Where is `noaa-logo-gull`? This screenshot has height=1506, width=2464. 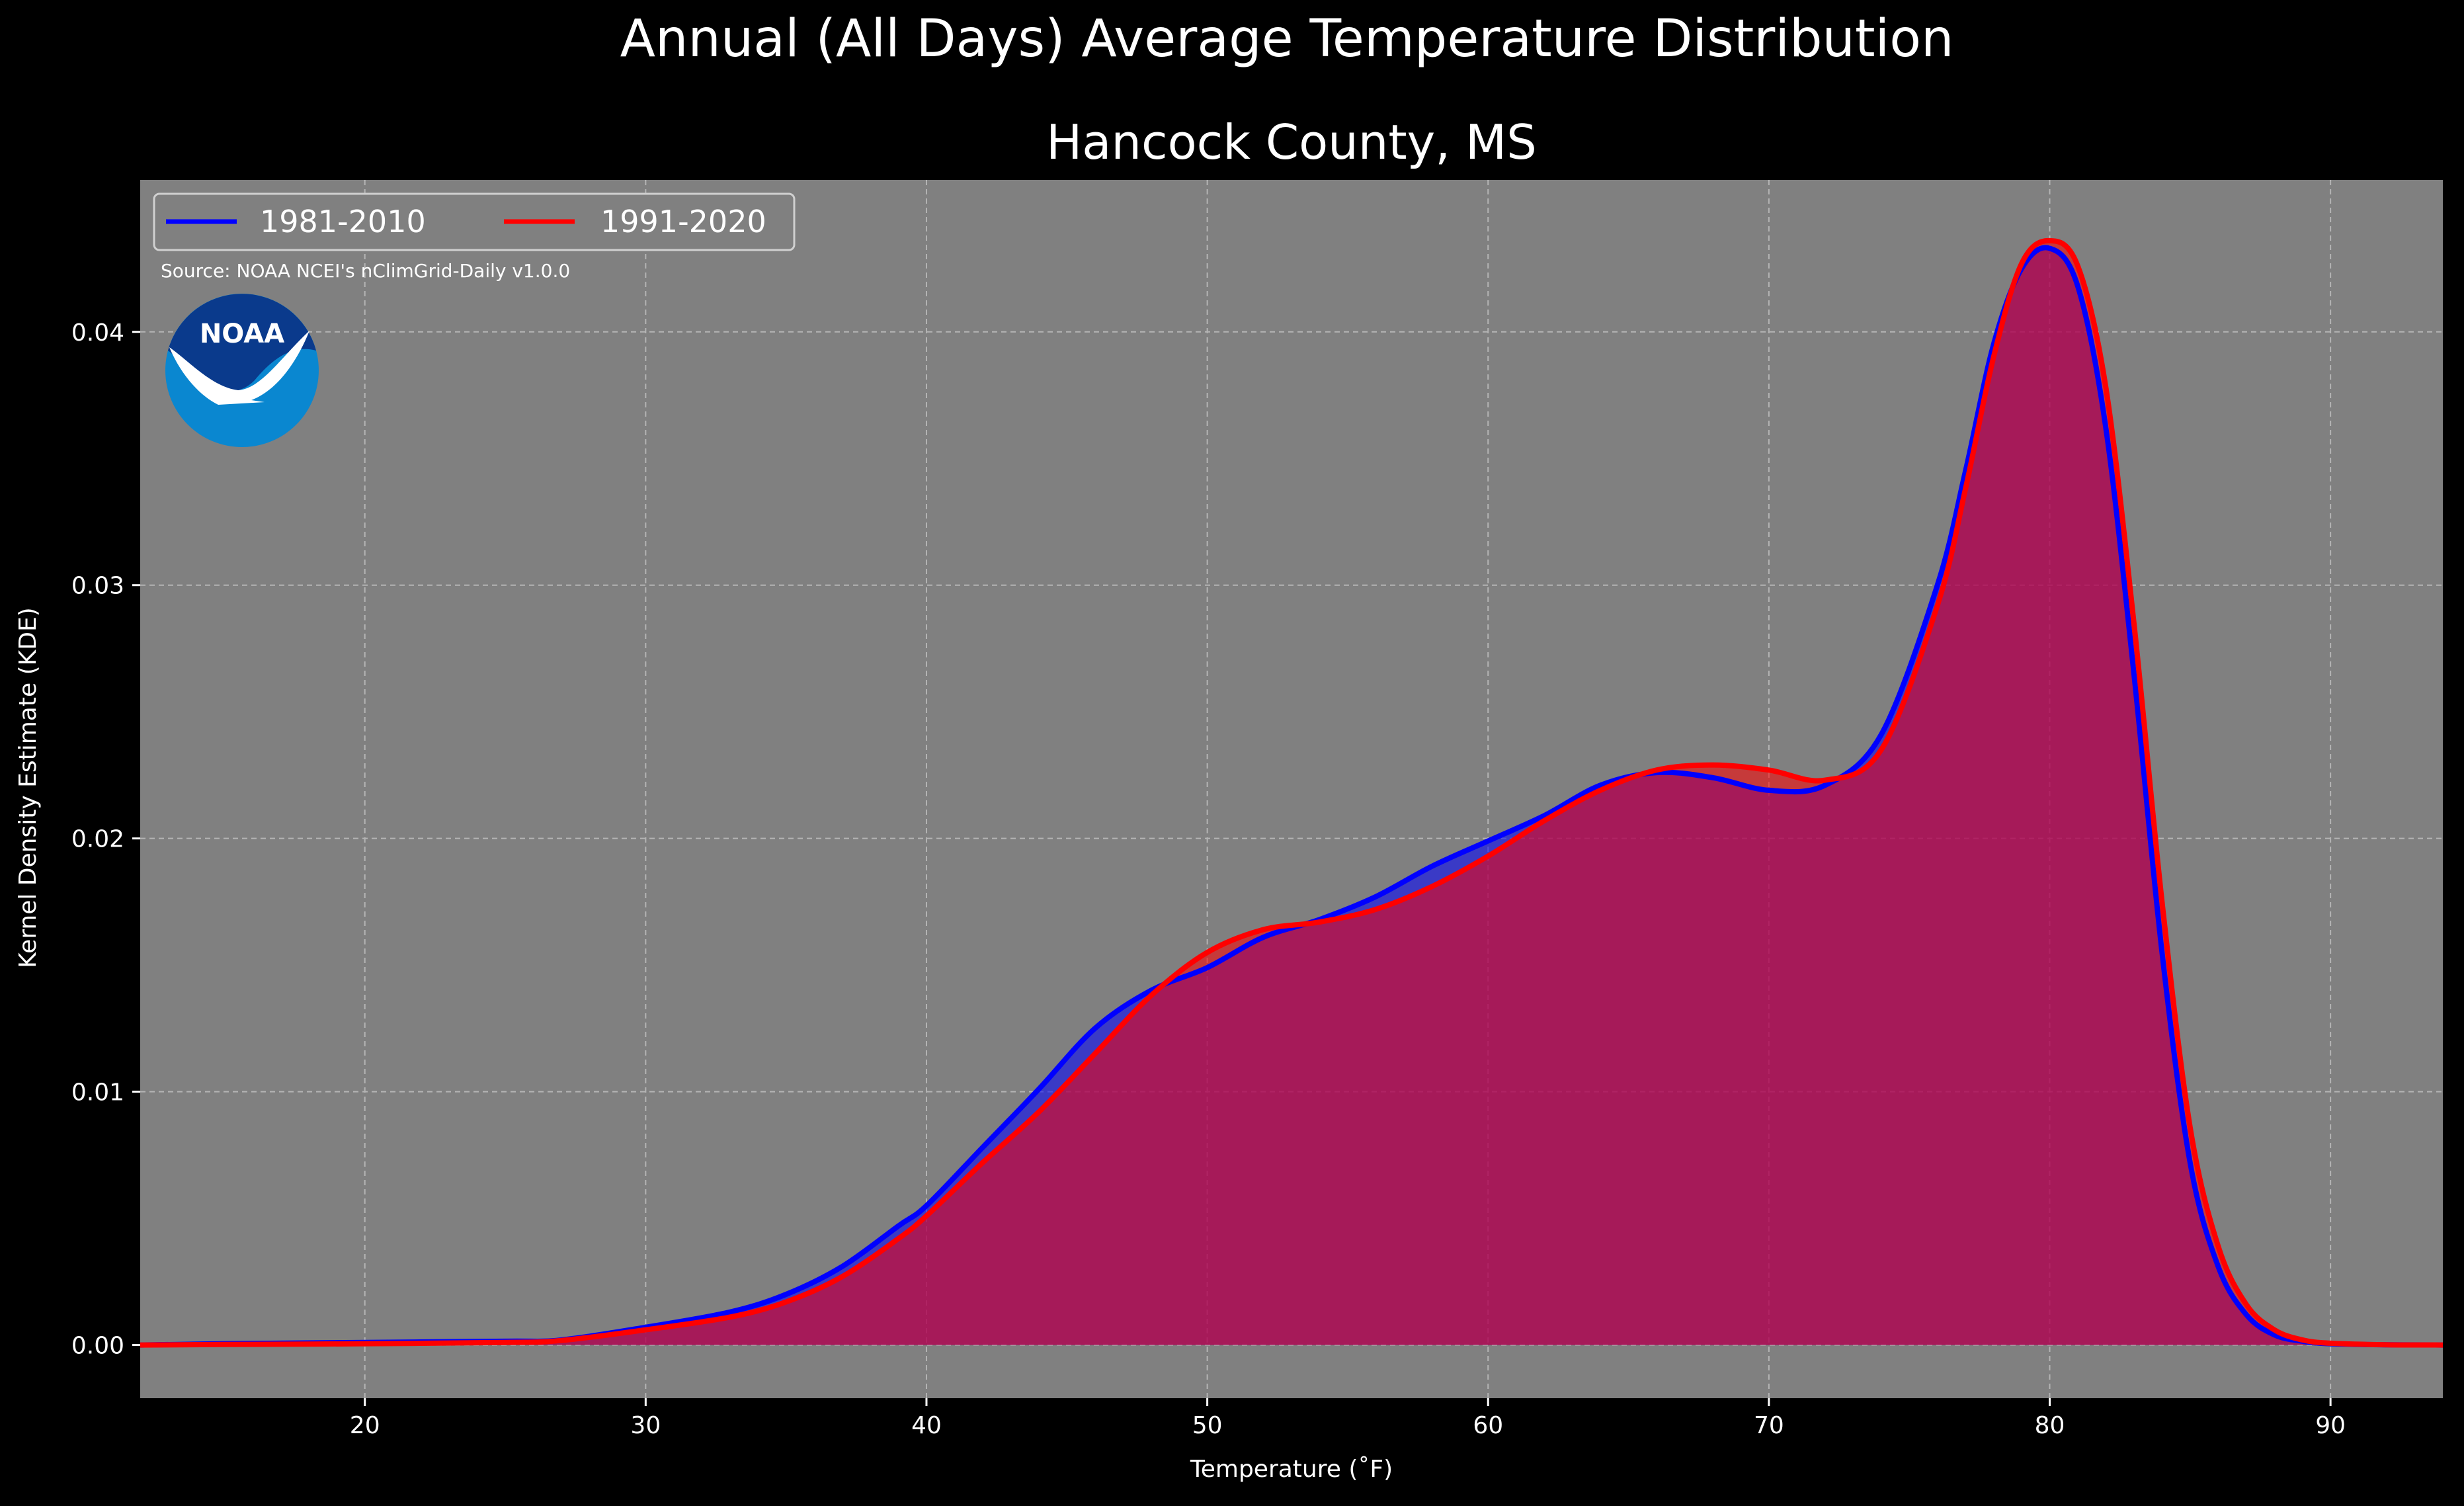
noaa-logo-gull is located at coordinates (239, 368).